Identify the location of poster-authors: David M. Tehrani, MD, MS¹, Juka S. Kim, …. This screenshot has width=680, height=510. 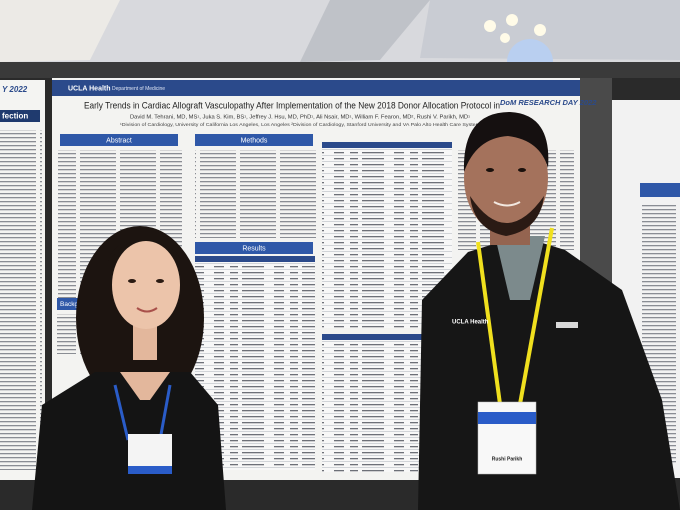
(300, 117).